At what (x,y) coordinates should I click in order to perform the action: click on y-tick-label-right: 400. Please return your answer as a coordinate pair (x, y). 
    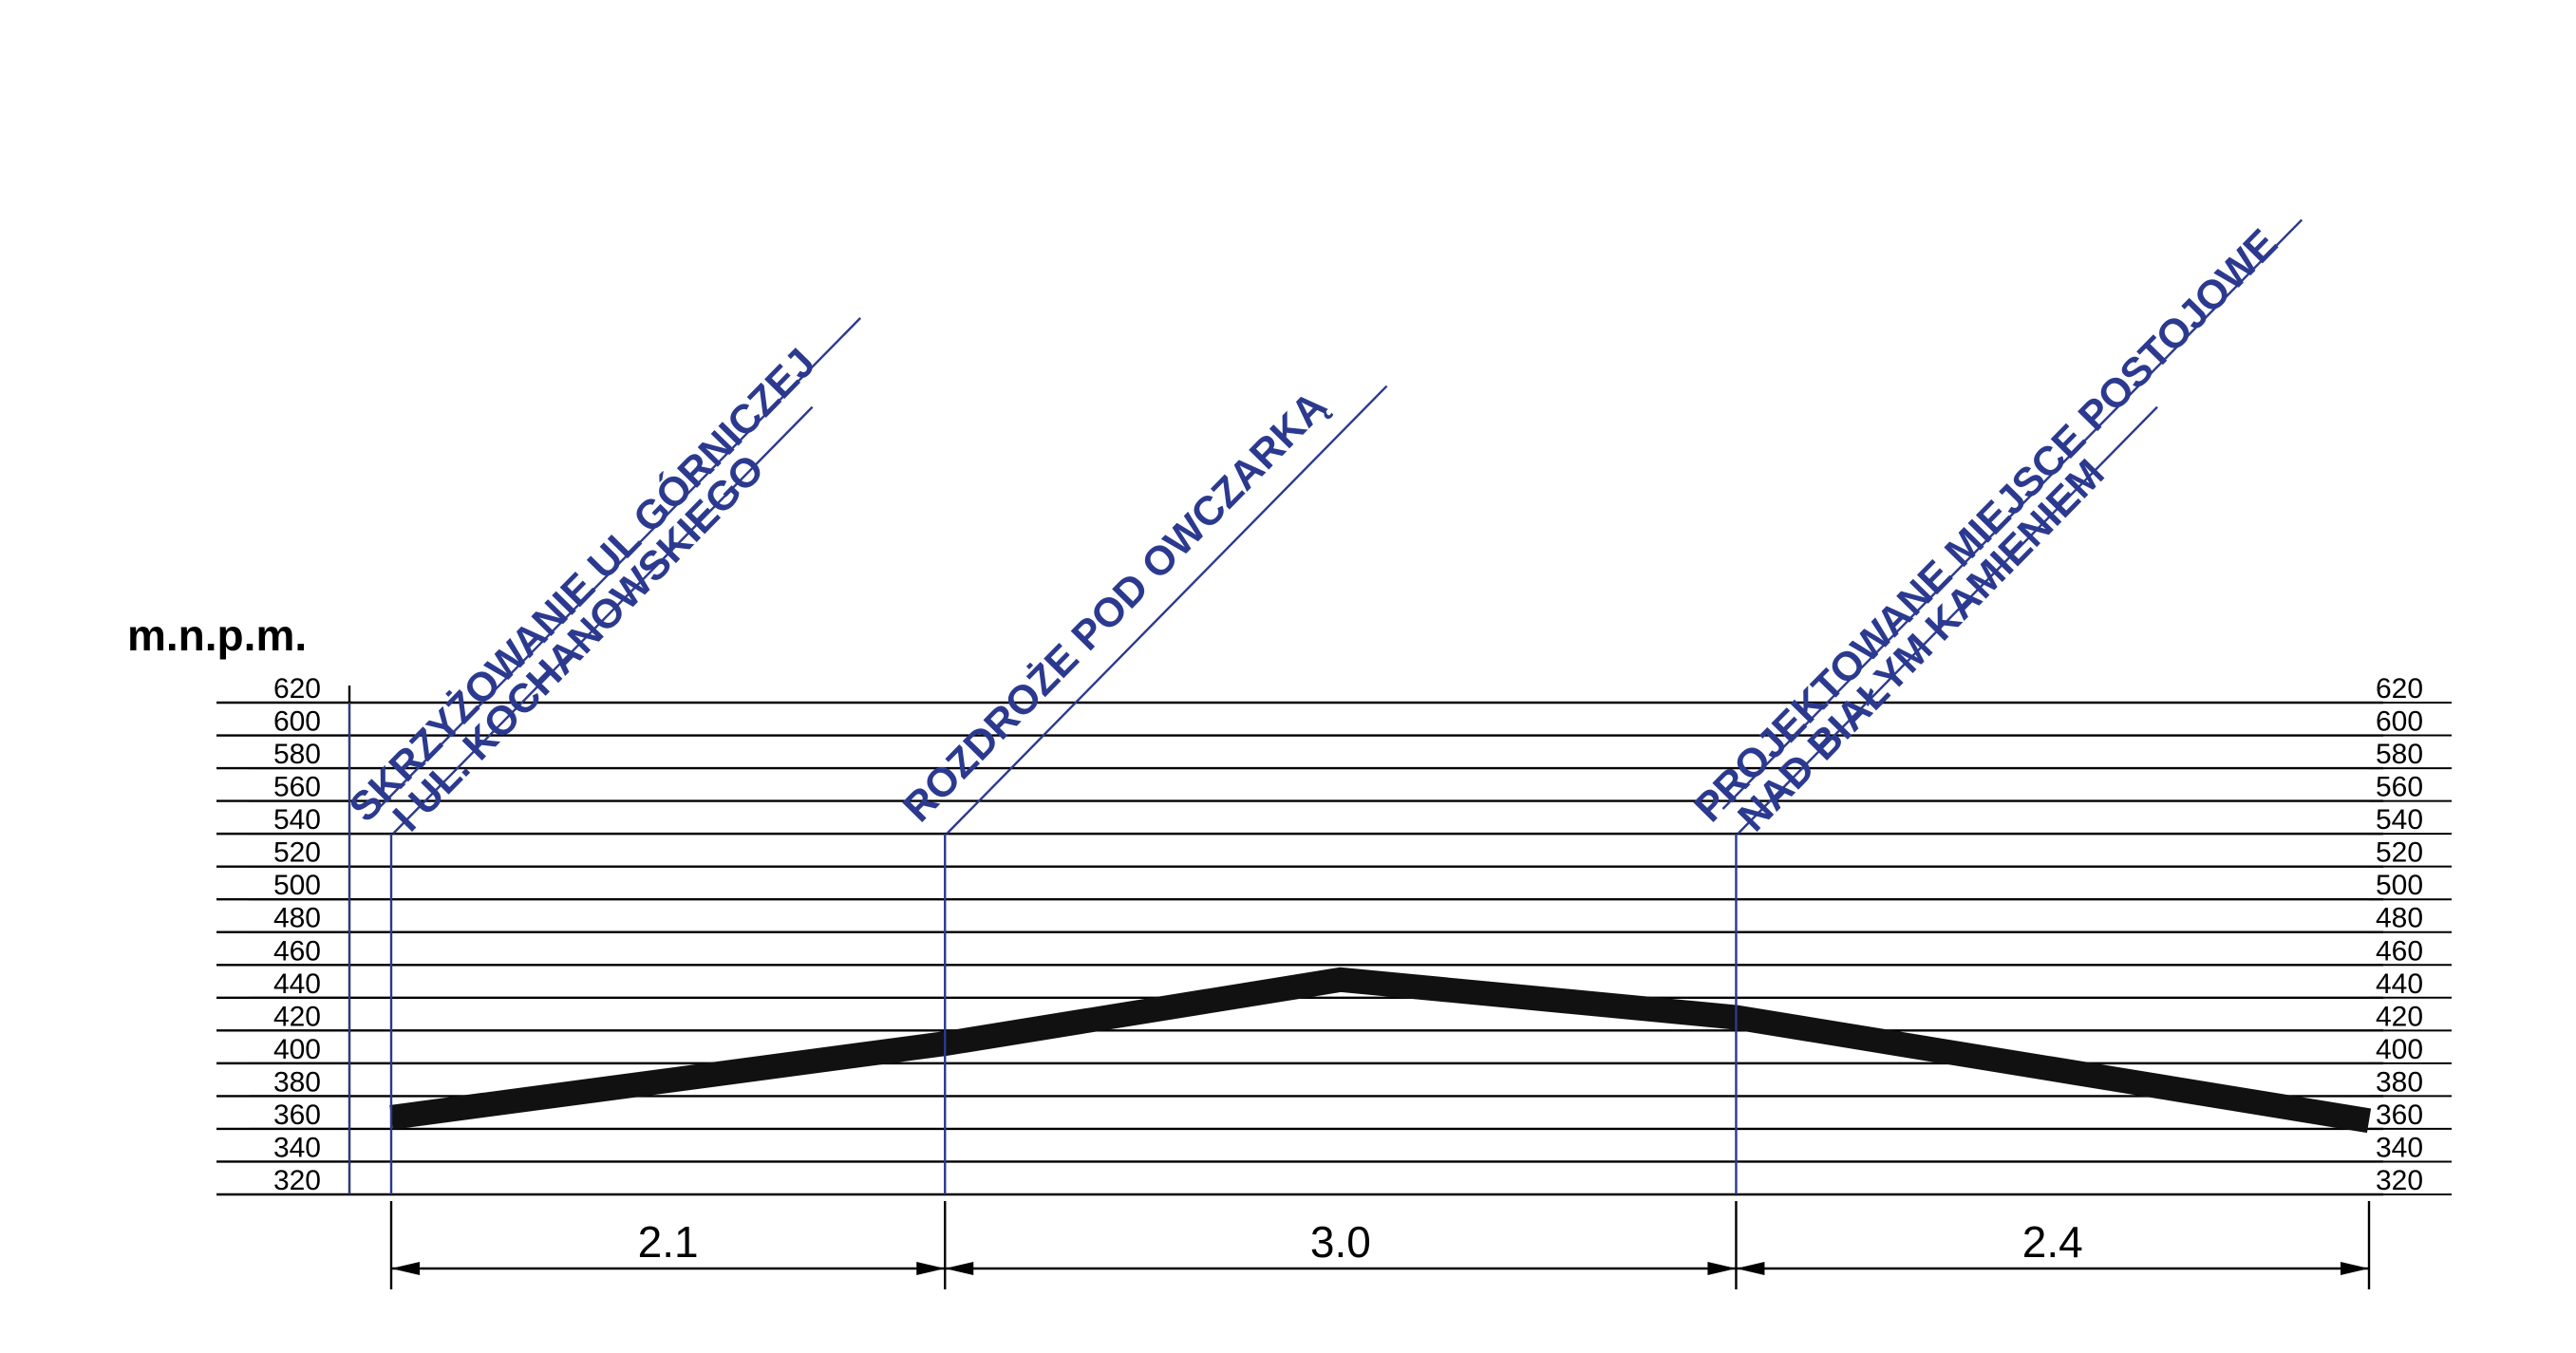
    Looking at the image, I should click on (2399, 1049).